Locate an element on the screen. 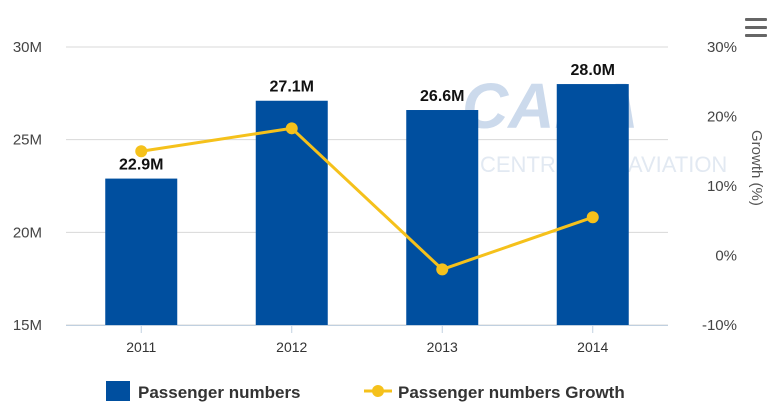 This screenshot has height=420, width=782. left-tick-label: 20M is located at coordinates (27, 232).